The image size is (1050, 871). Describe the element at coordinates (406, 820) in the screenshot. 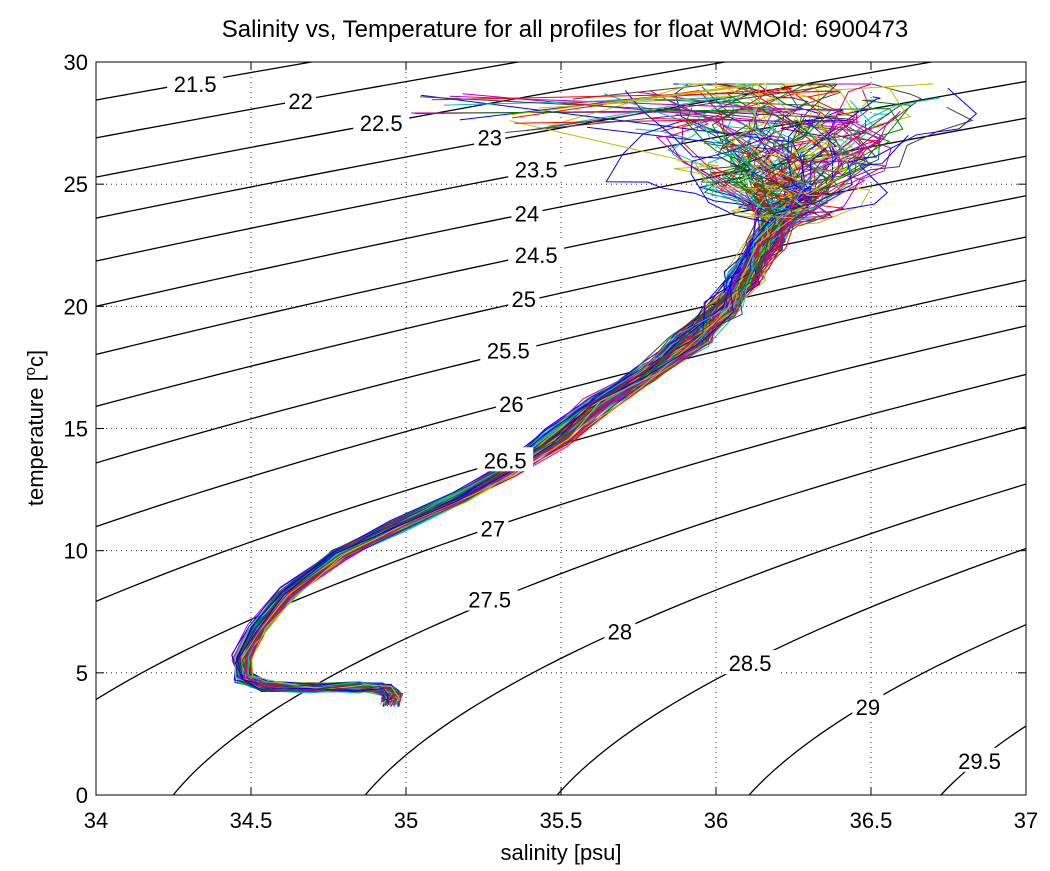

I see `x-tick-label: 35` at that location.